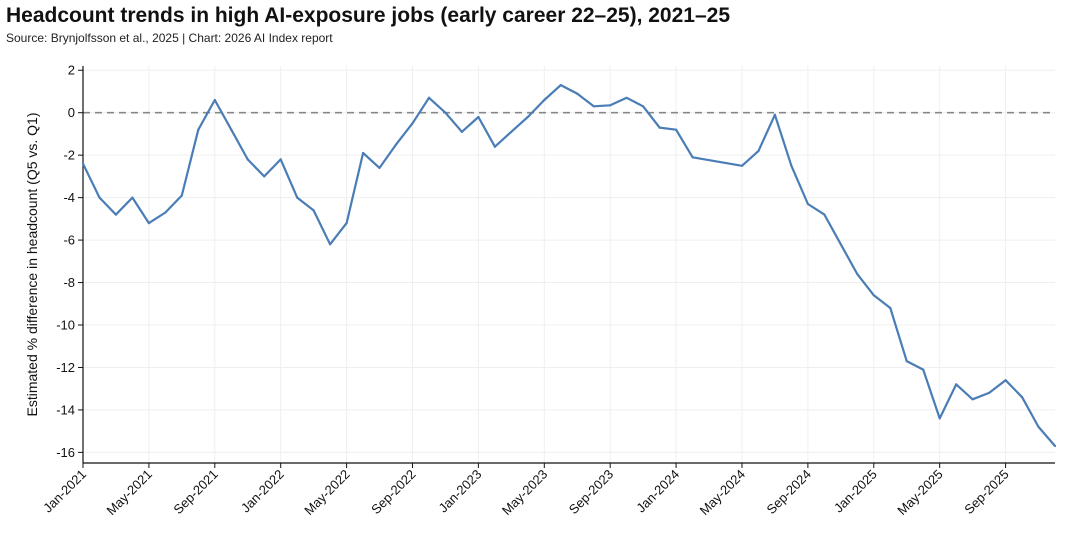 The height and width of the screenshot is (537, 1080). What do you see at coordinates (65, 261) in the screenshot?
I see `y-tick-labels: 2 0 -2 -4 -6 -8 -10 -12 -14 -16` at bounding box center [65, 261].